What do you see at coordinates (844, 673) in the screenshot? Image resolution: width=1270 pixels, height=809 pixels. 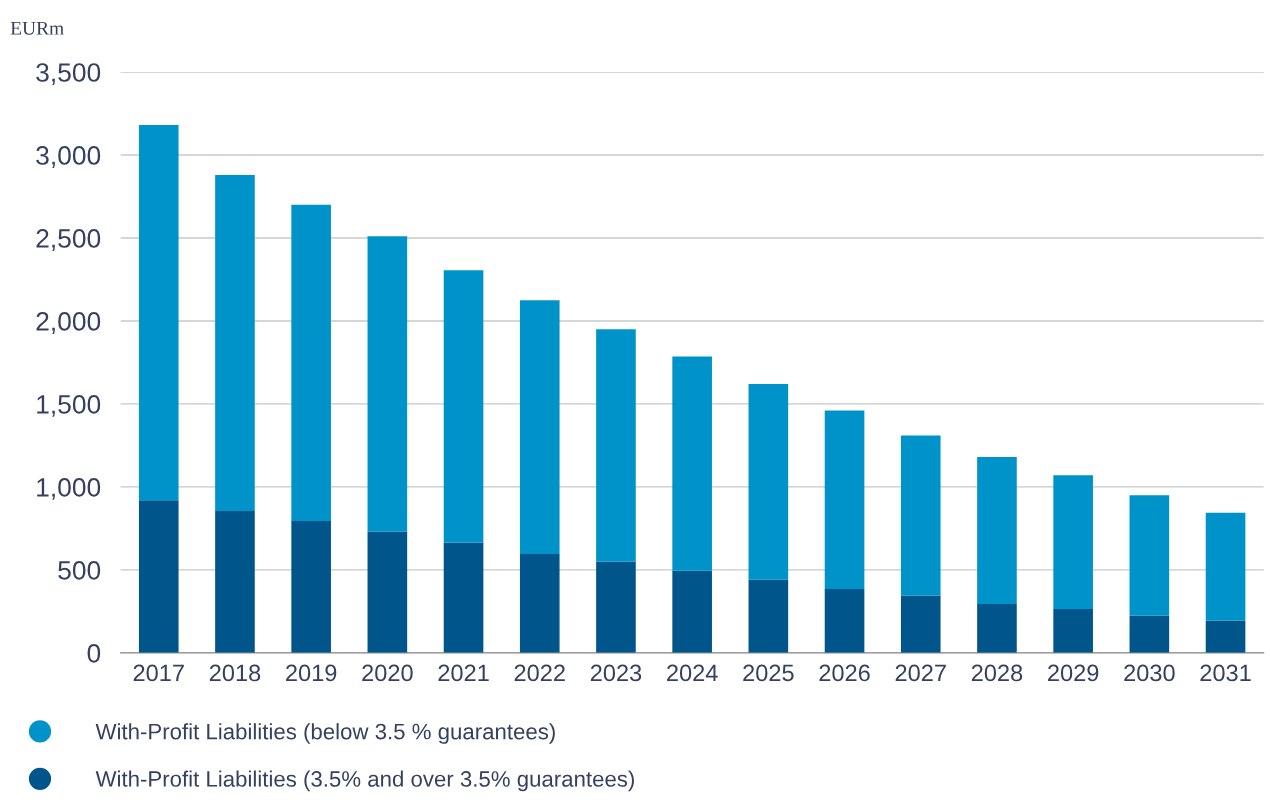 I see `x-tick-label: 2026` at bounding box center [844, 673].